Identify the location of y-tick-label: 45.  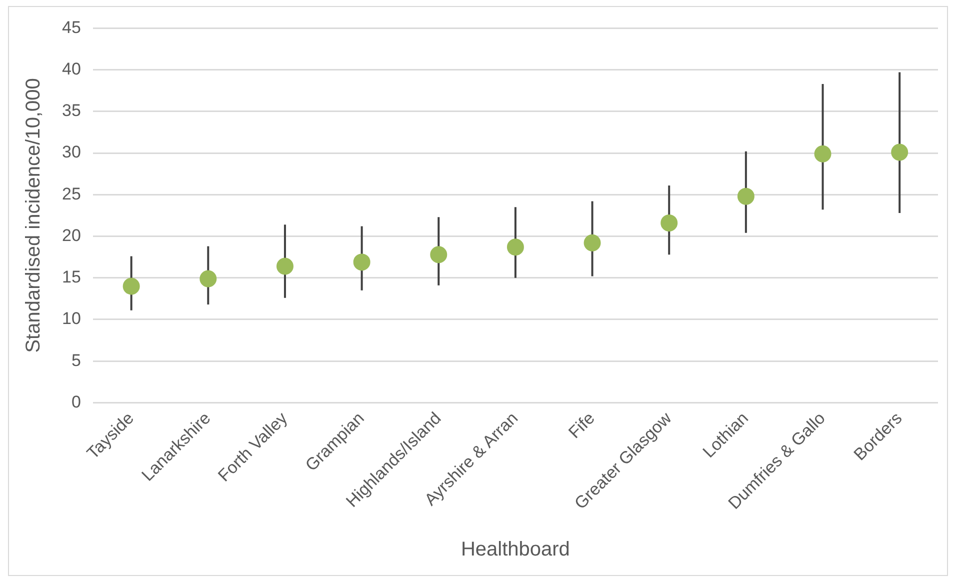
(71, 27).